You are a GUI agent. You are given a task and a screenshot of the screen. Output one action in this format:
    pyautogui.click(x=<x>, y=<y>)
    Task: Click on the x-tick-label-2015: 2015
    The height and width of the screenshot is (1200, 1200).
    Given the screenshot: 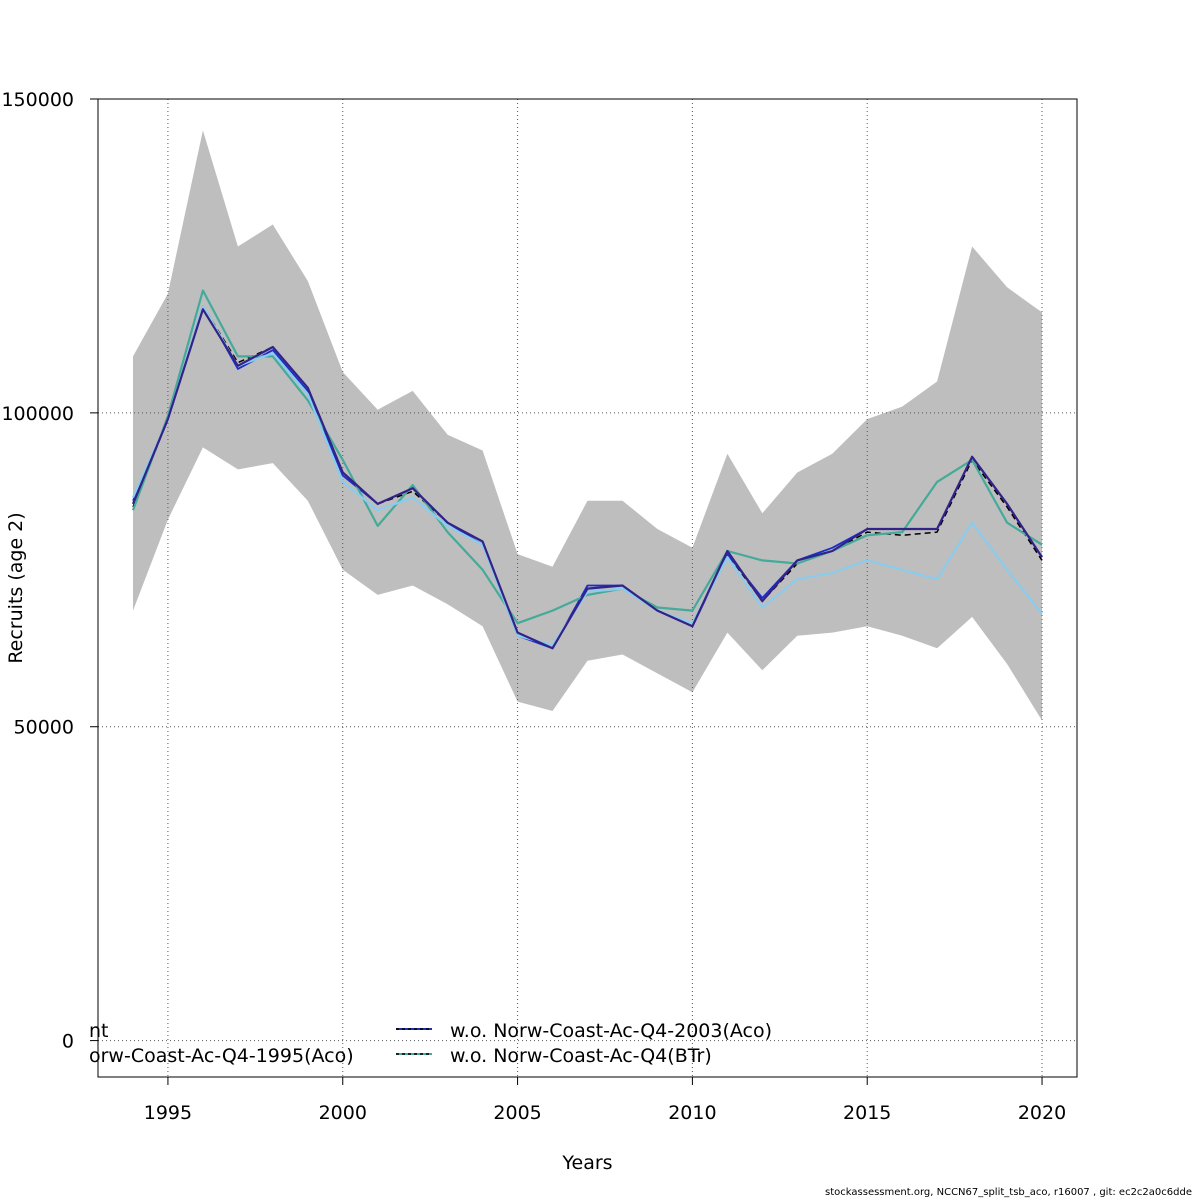 What is the action you would take?
    pyautogui.click(x=867, y=1113)
    